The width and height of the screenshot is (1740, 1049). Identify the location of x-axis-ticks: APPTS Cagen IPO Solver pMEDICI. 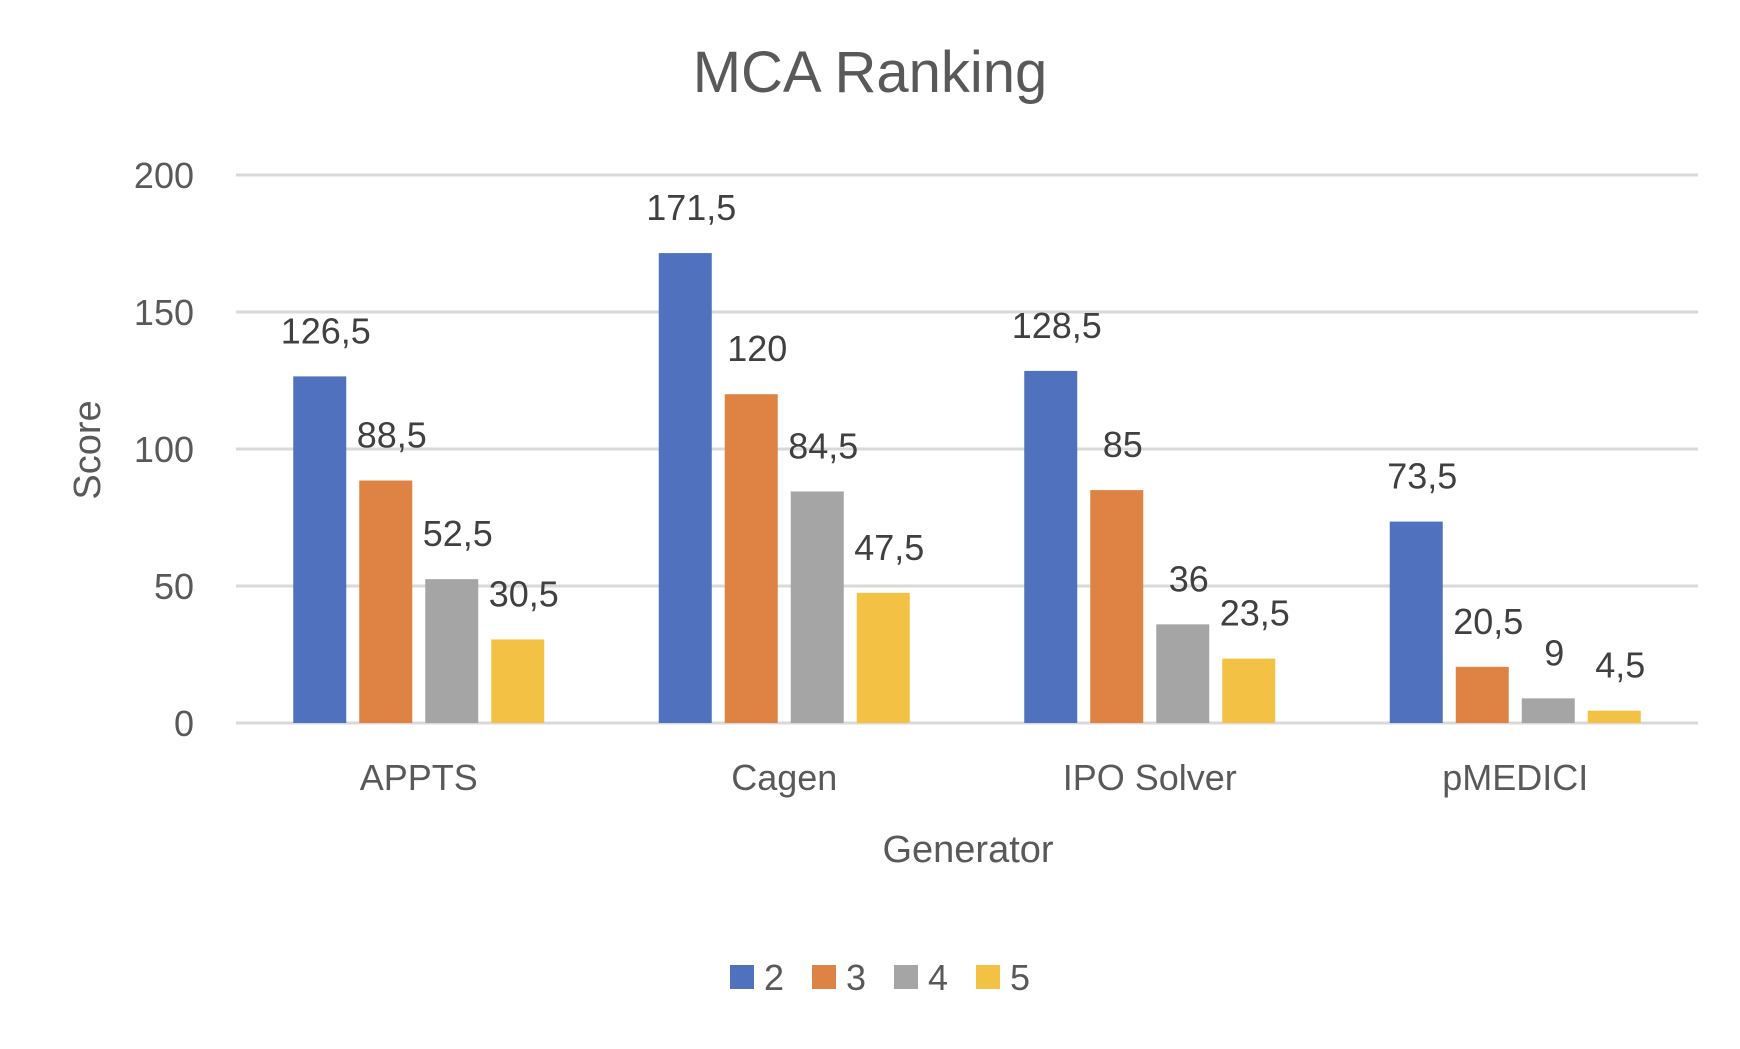
(974, 777).